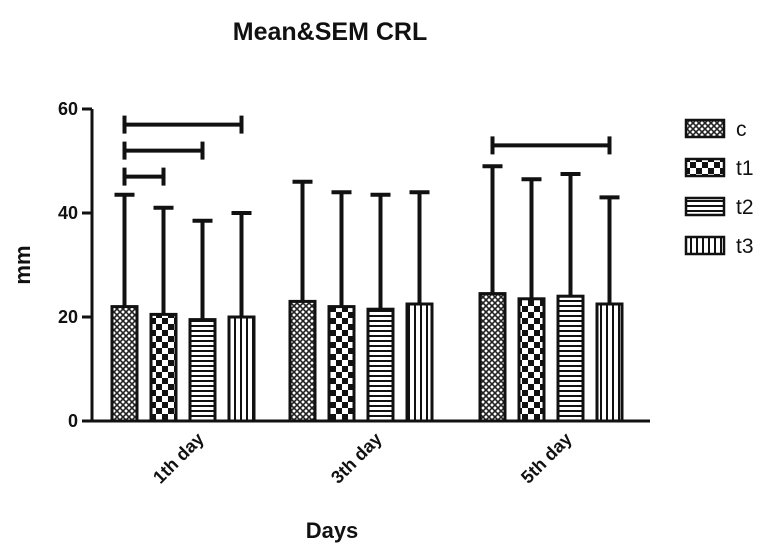 This screenshot has height=545, width=778. I want to click on legend-swatch-t2, so click(705, 206).